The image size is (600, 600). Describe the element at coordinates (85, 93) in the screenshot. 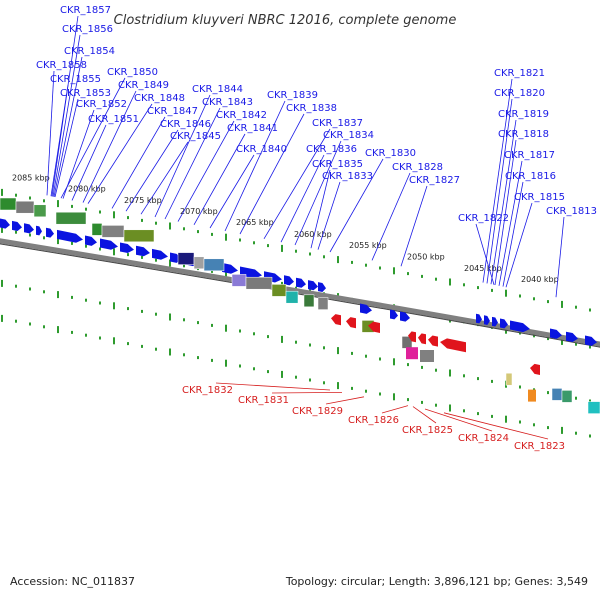

I see `forward-gene-label: CKR_1853` at that location.